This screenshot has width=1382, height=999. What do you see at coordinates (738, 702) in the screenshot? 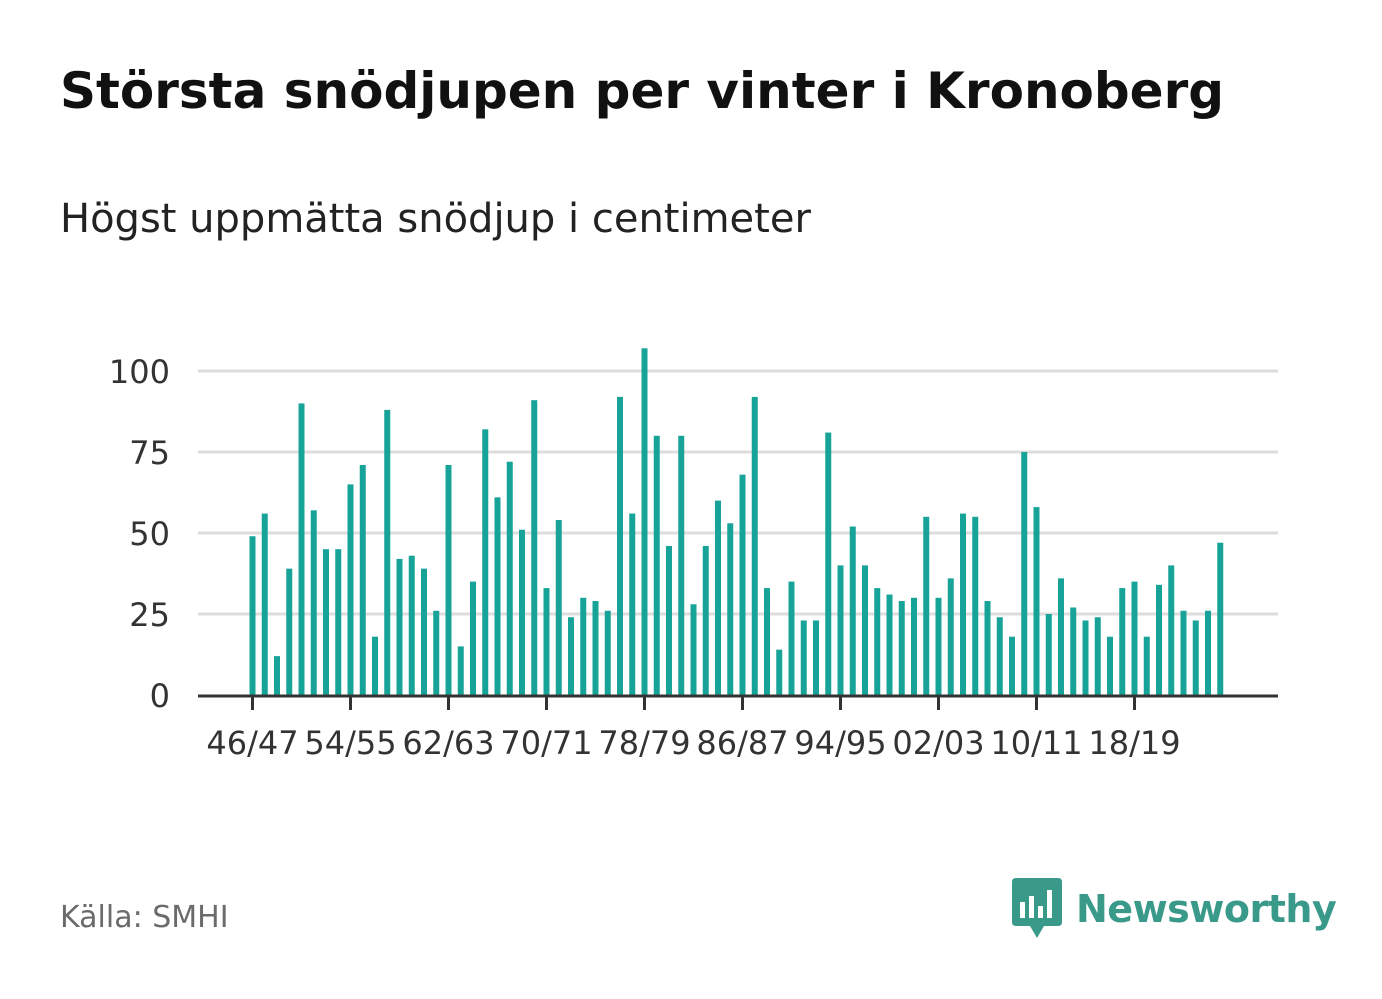
I see `x-axis` at bounding box center [738, 702].